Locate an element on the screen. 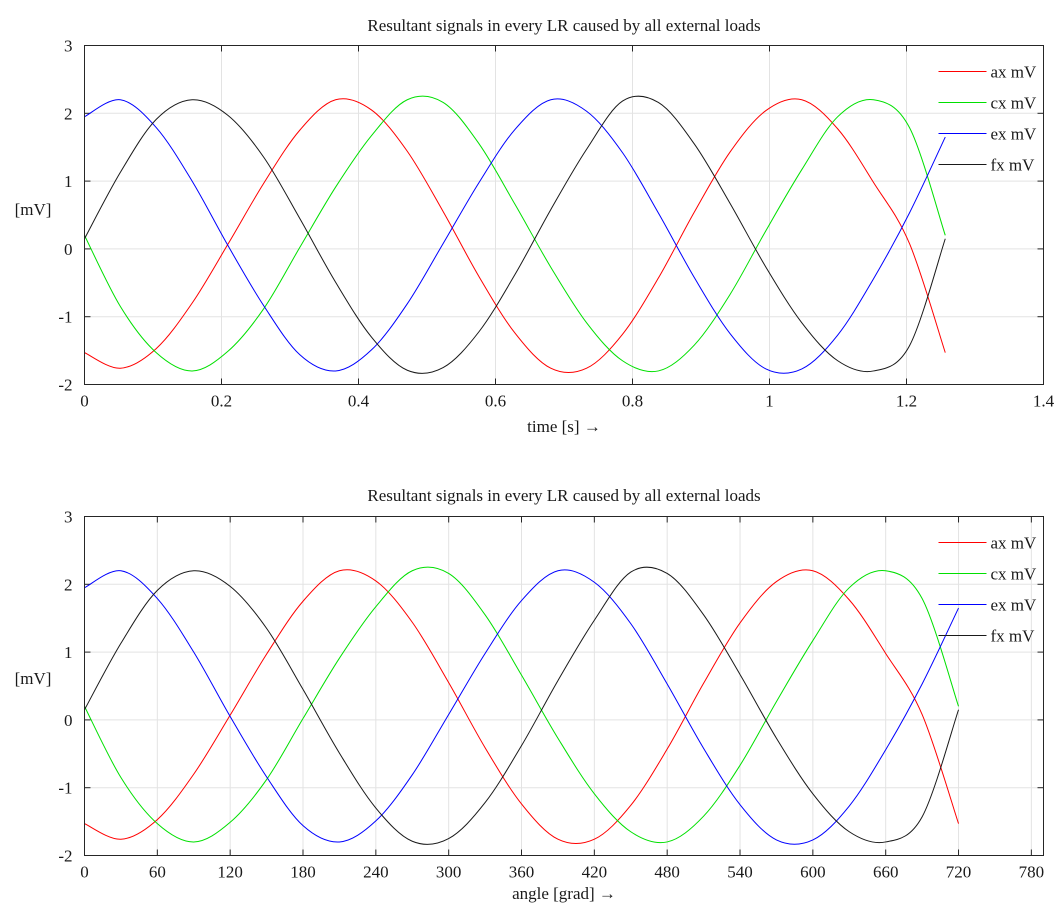 The image size is (1058, 905). x-axis-label: time [s] → is located at coordinates (564, 426).